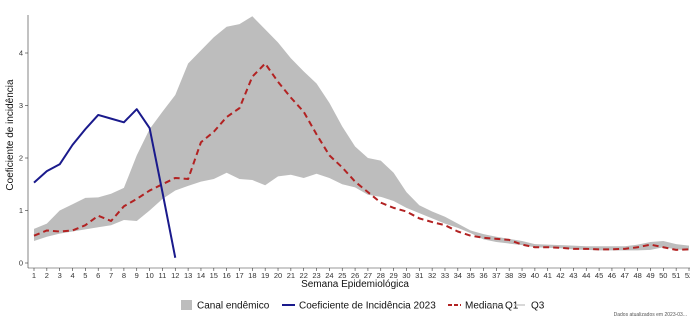  What do you see at coordinates (612, 275) in the screenshot?
I see `x-tick-label: 46` at bounding box center [612, 275].